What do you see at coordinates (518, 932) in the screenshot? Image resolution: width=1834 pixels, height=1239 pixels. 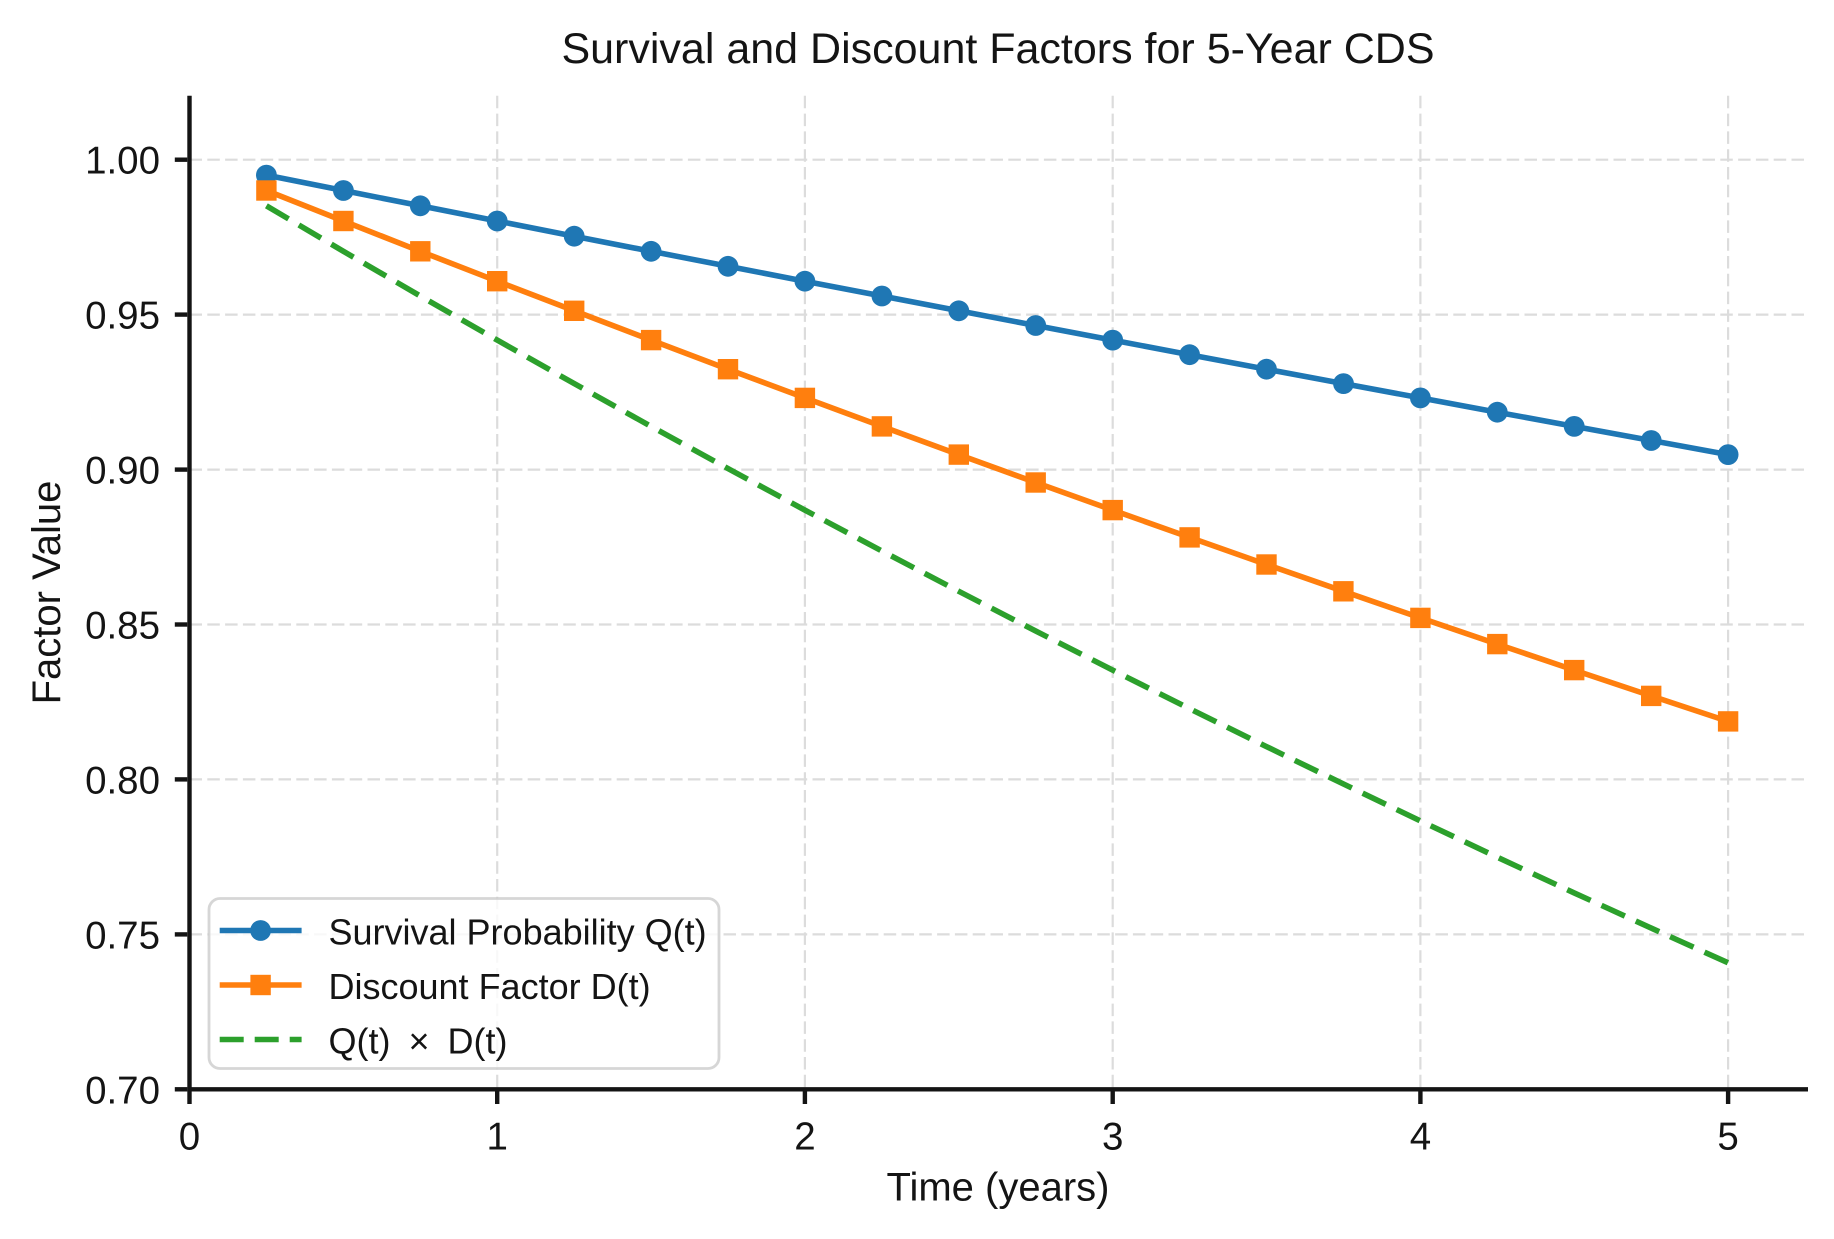 I see `svg-text: Survival Probability Q(t)` at bounding box center [518, 932].